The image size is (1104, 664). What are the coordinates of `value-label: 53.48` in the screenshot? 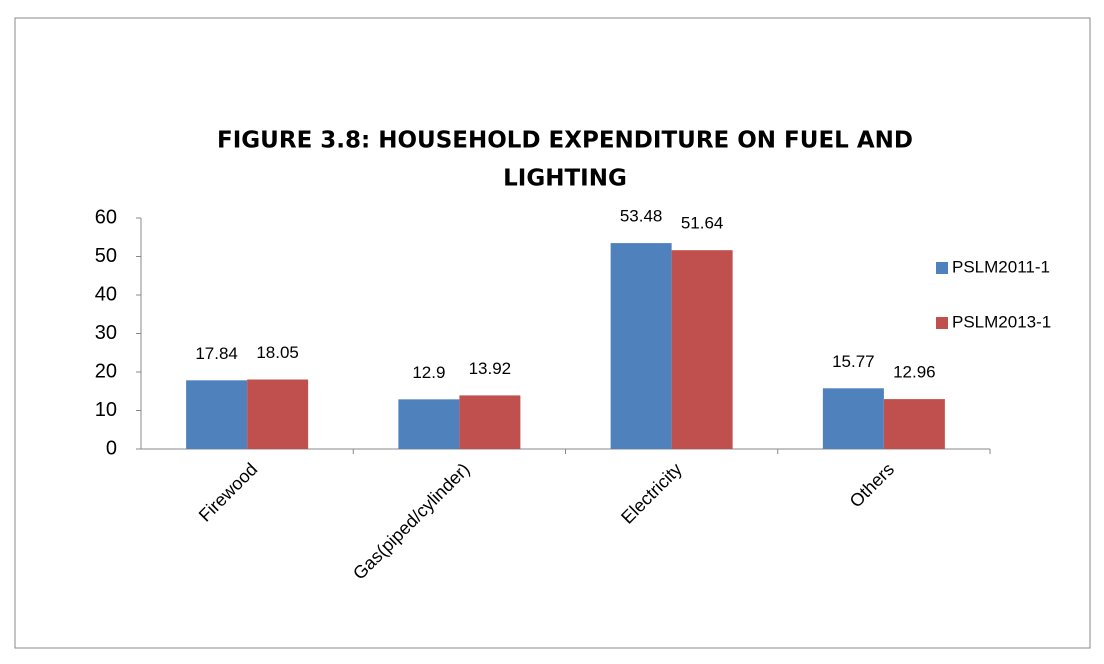 It's located at (641, 216).